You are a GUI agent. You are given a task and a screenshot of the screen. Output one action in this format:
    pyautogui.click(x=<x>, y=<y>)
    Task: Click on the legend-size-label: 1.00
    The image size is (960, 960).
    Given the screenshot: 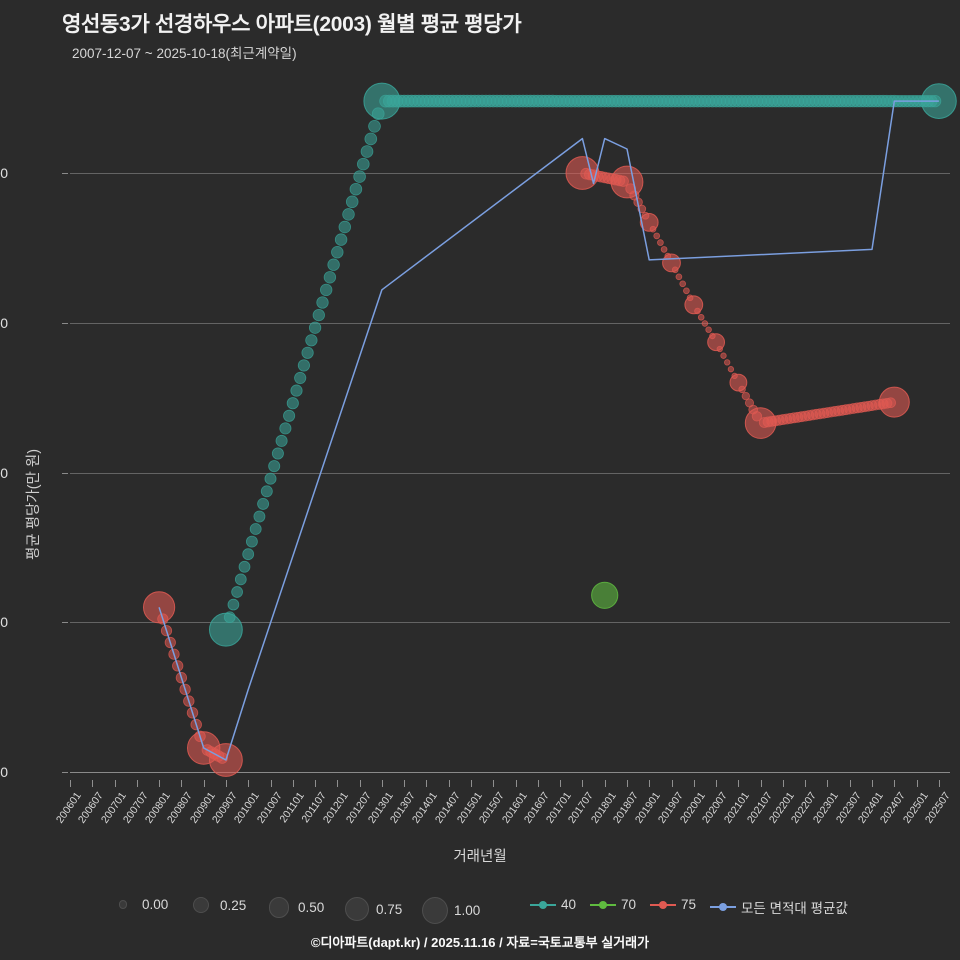 What is the action you would take?
    pyautogui.click(x=467, y=910)
    